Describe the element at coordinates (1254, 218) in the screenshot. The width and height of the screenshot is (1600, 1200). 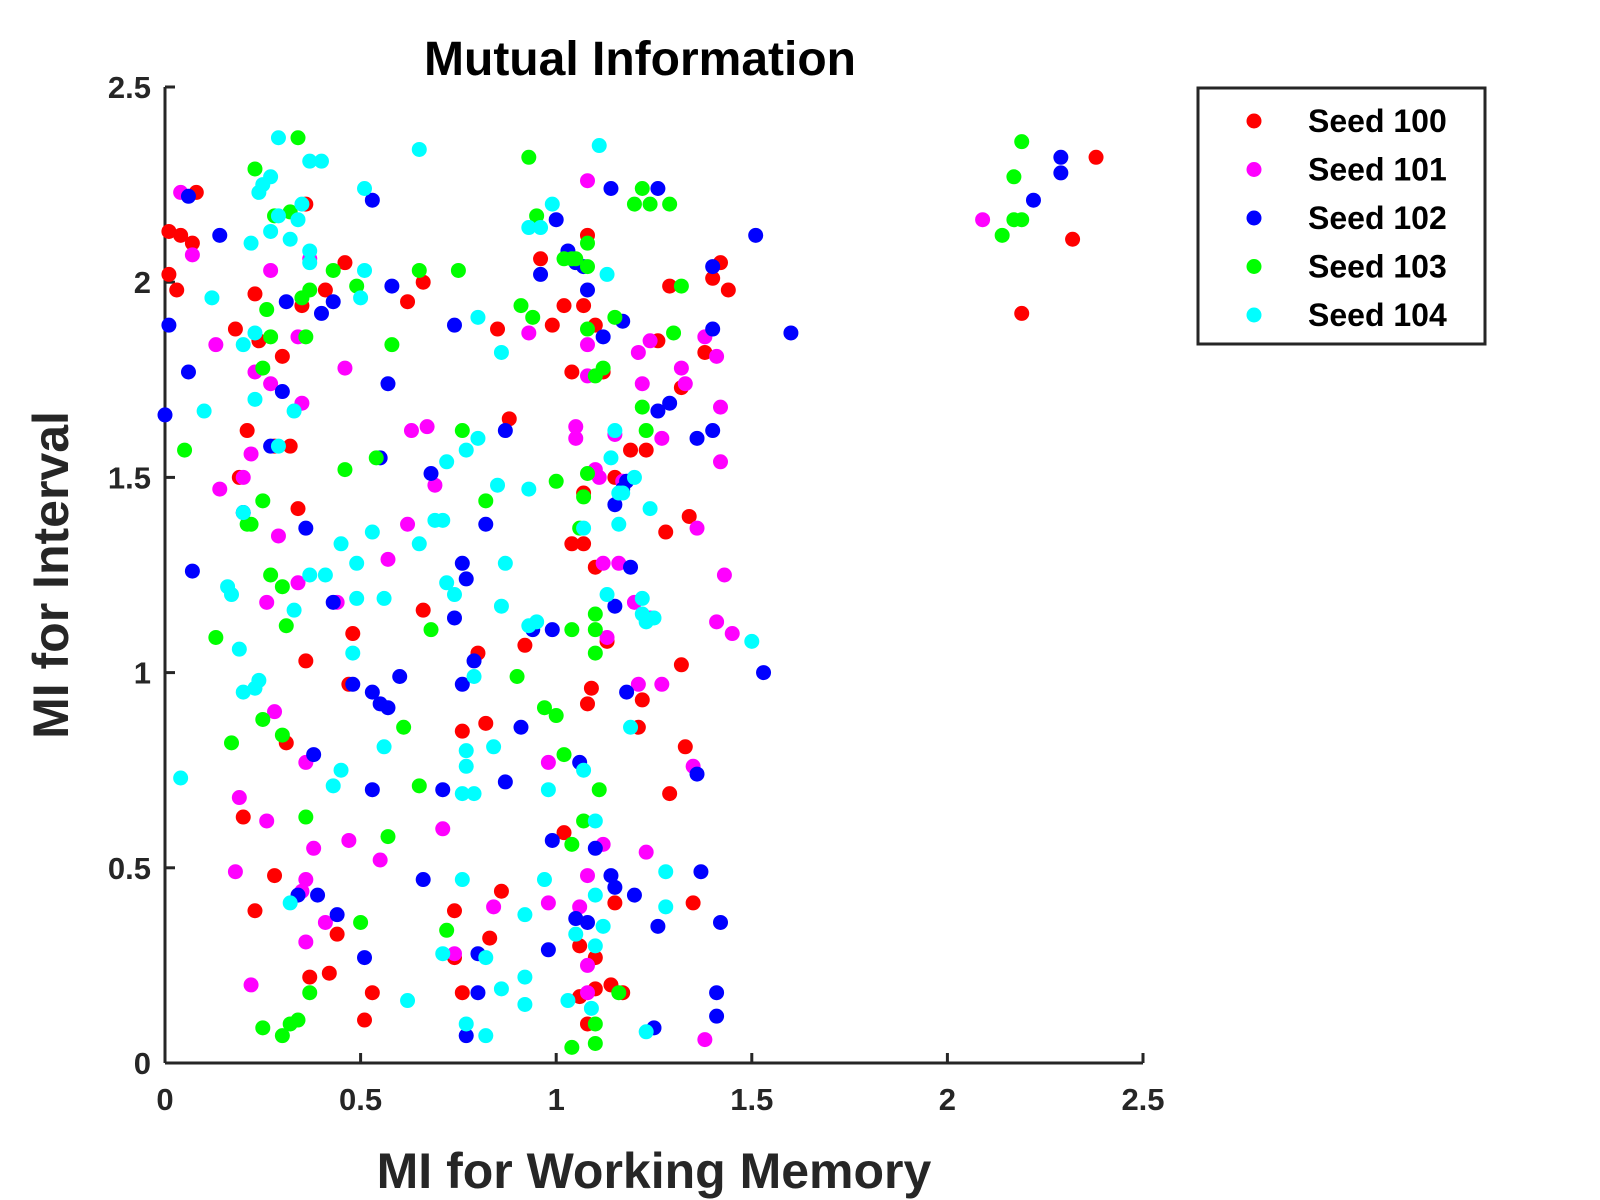
I see `legend-marker` at that location.